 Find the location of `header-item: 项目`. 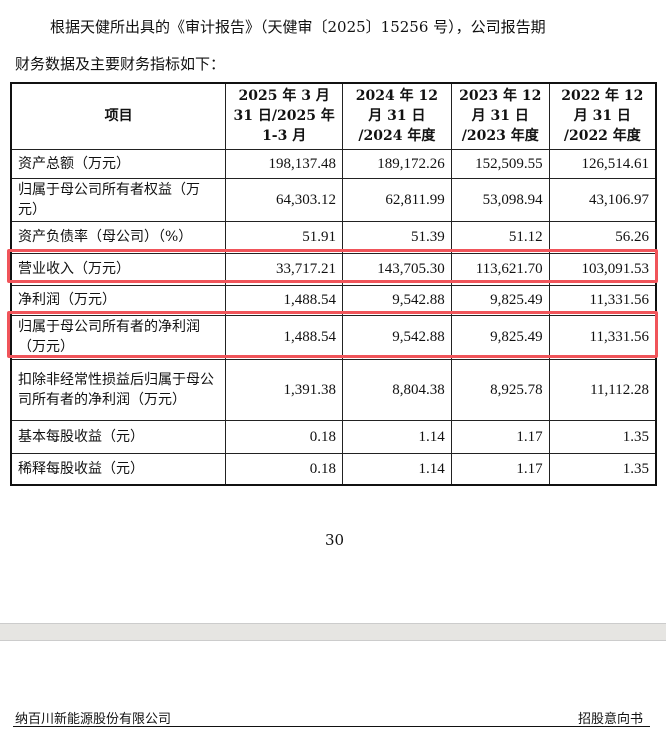

header-item: 项目 is located at coordinates (118, 116).